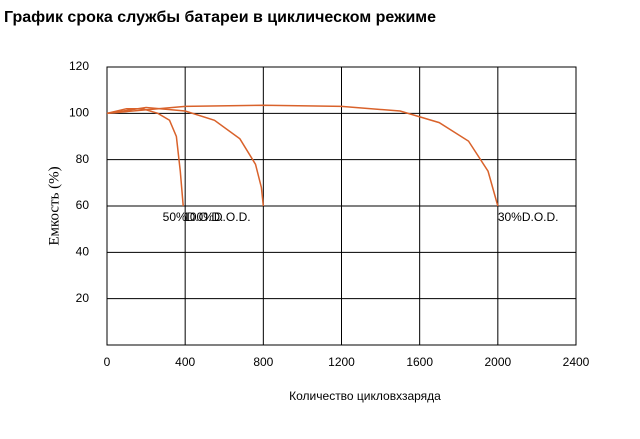  I want to click on y-tick-label: 80, so click(83, 159).